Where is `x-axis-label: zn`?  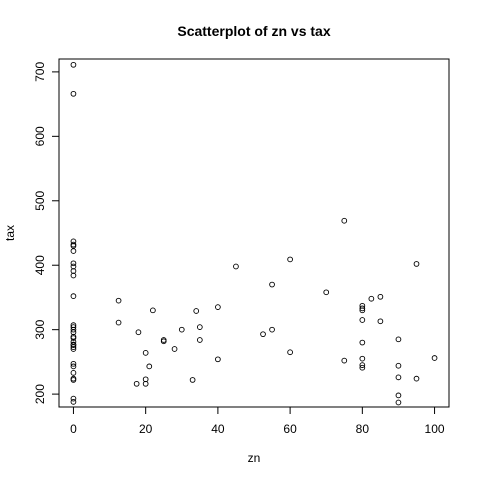 x-axis-label: zn is located at coordinates (254, 458).